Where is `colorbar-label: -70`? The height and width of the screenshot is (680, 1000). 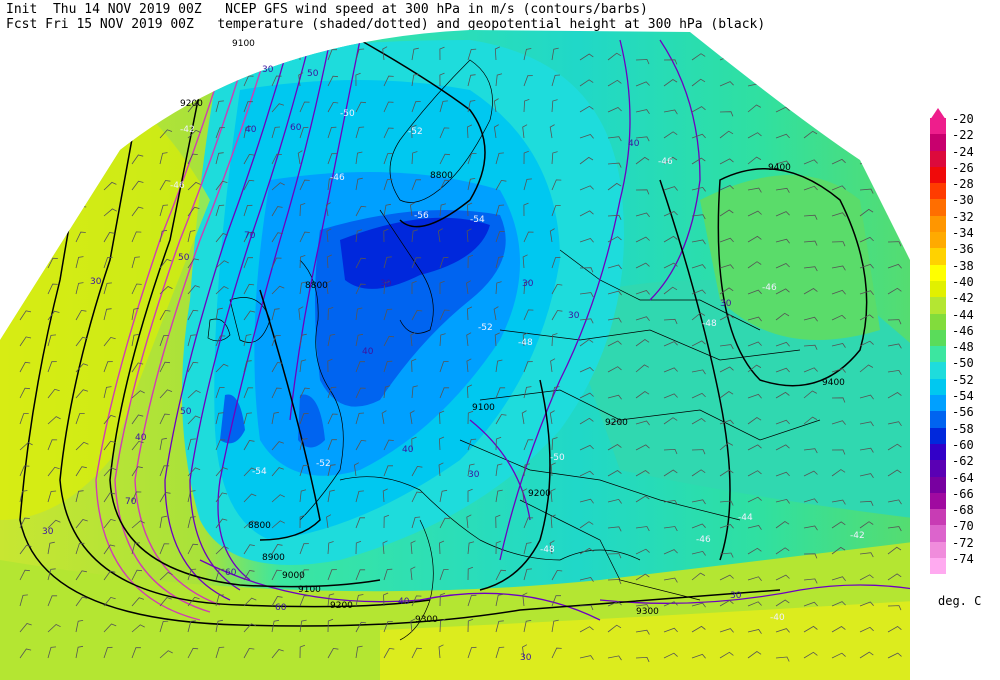 colorbar-label: -70 is located at coordinates (963, 526).